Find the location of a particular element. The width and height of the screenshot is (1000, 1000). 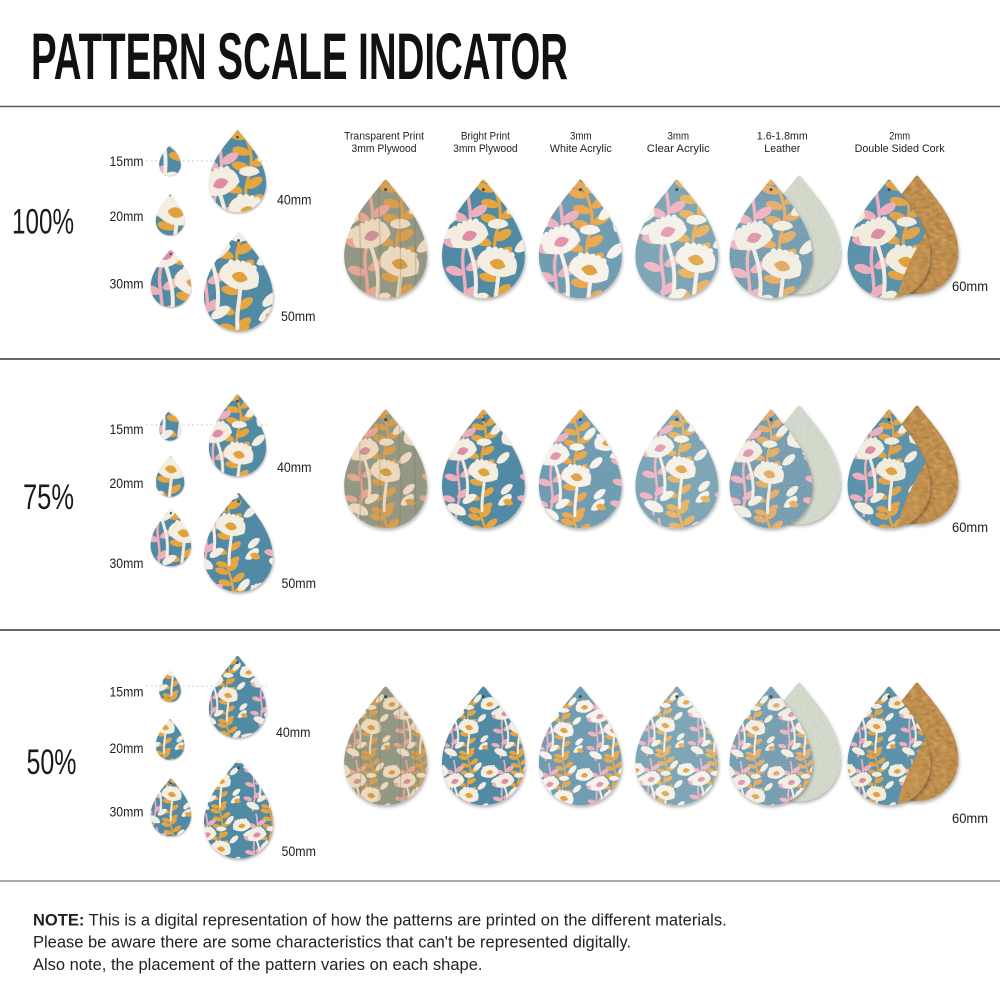

svg-text: 50% is located at coordinates (52, 762).